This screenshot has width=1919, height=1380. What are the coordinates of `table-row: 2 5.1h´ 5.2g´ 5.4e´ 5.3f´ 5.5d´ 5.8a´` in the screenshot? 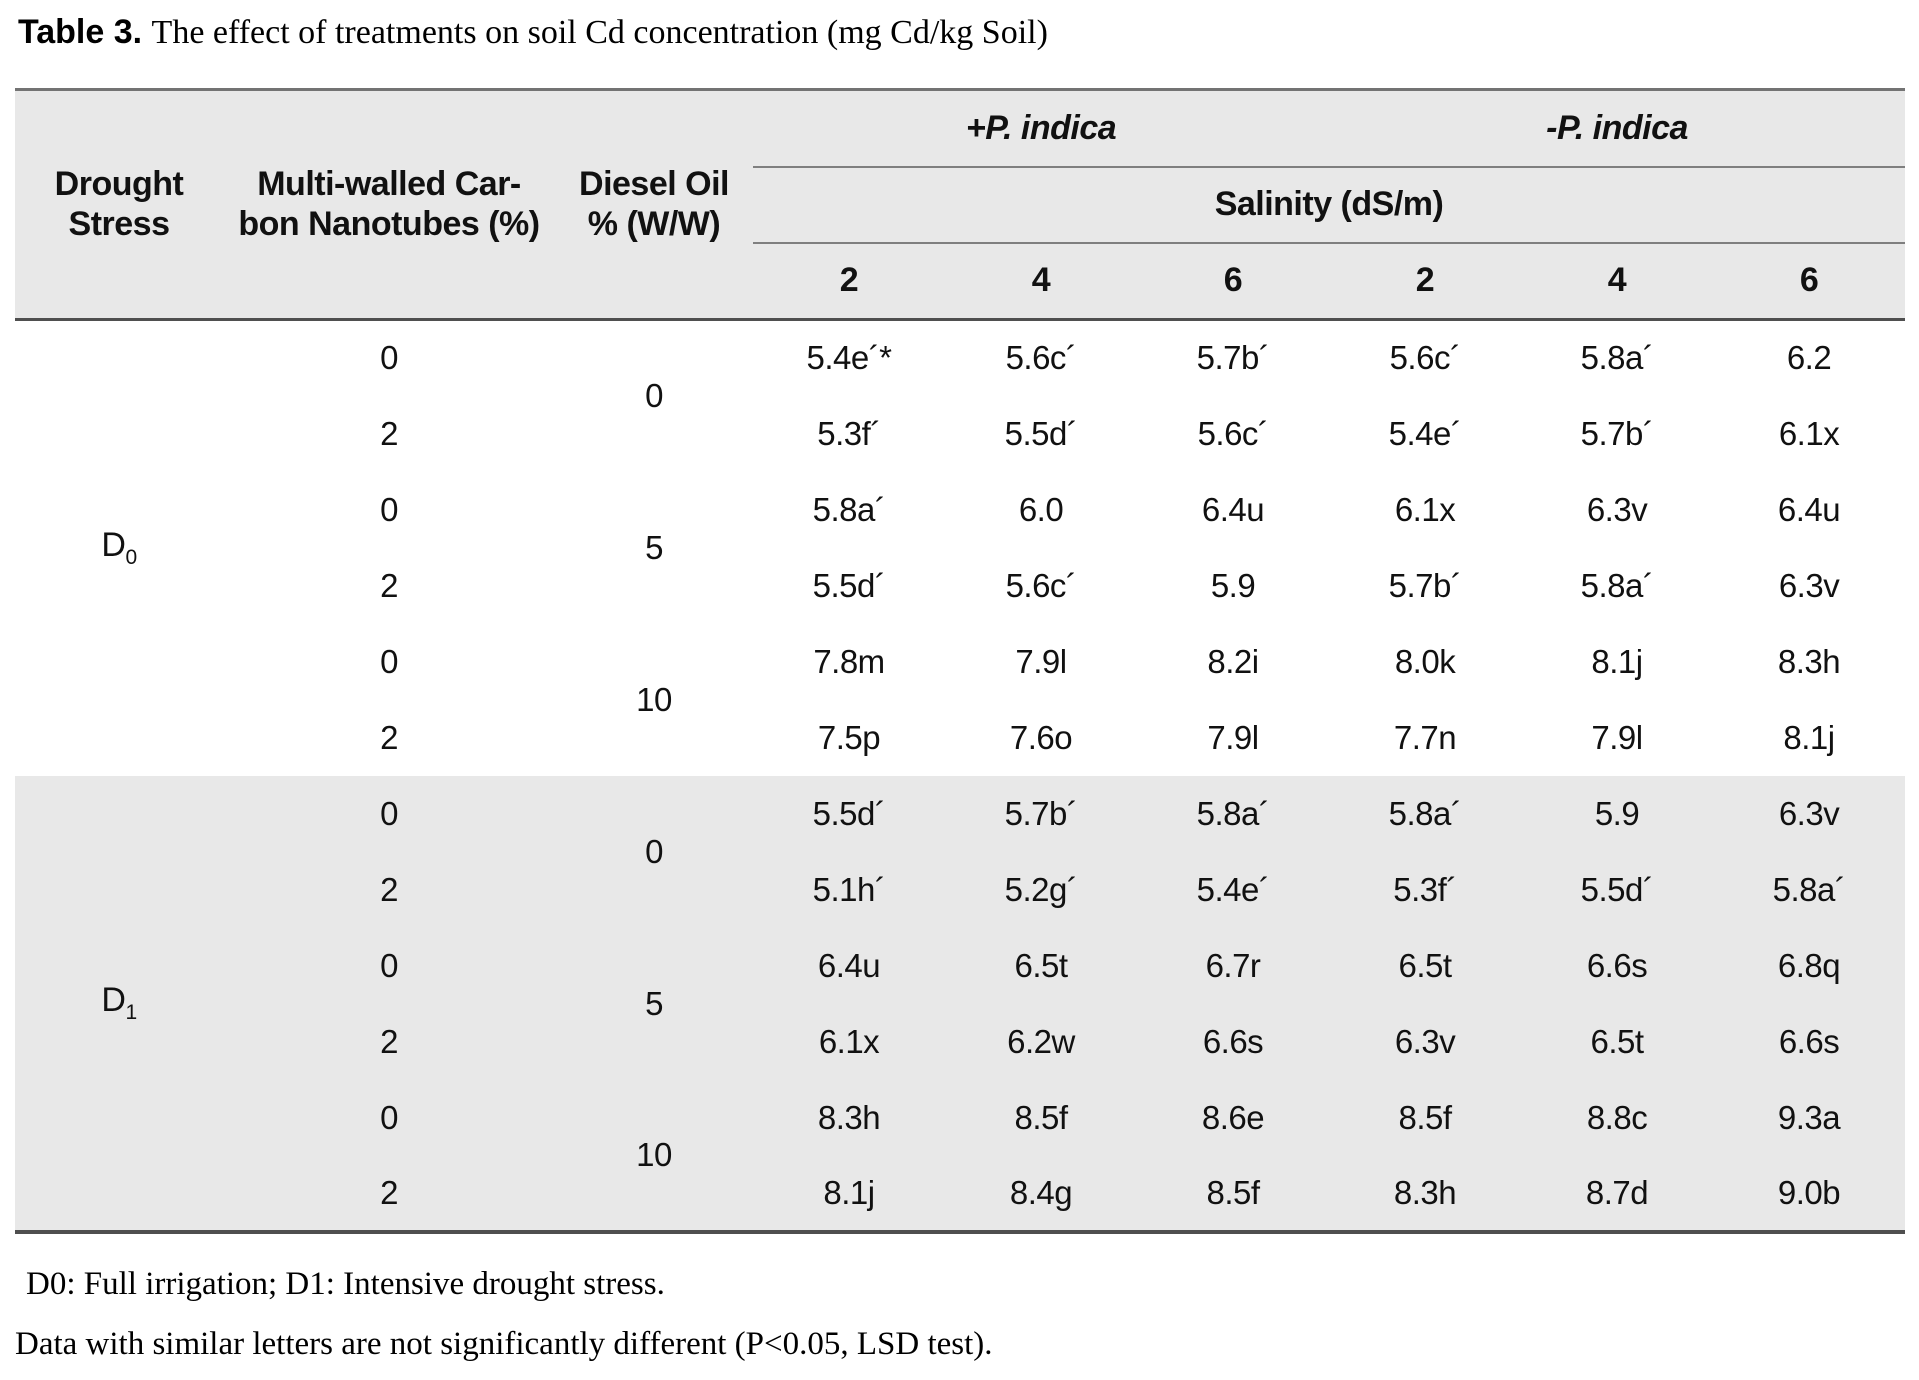 It's located at (960, 889).